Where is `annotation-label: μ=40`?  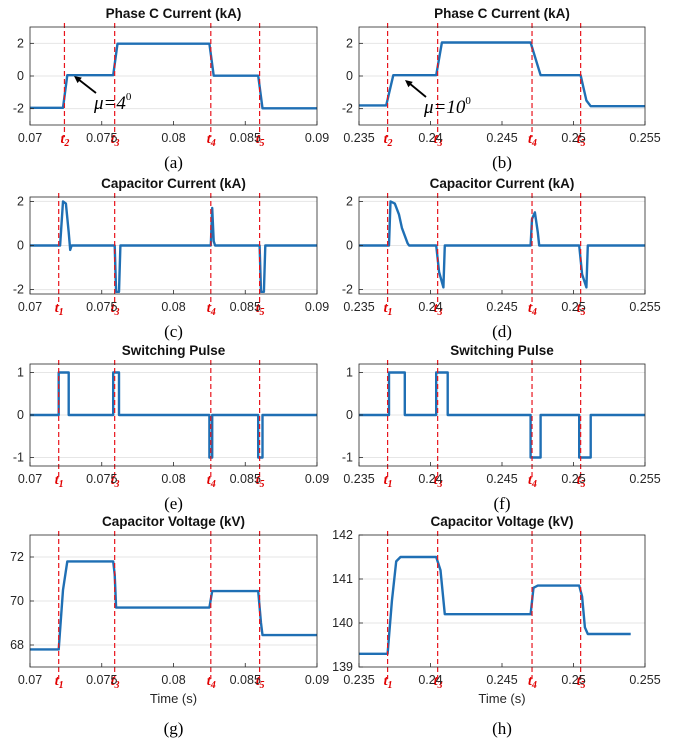
annotation-label: μ=40 is located at coordinates (112, 102).